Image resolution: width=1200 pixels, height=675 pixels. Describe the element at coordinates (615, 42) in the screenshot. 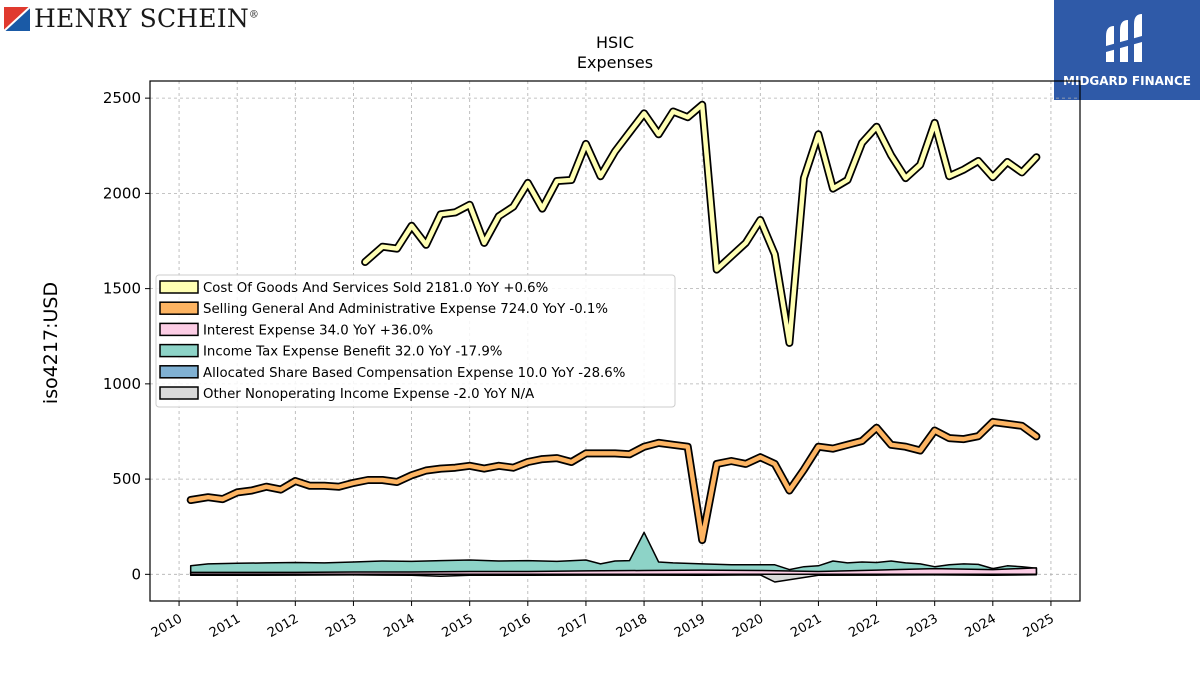

I see `chart-title: HSIC` at that location.